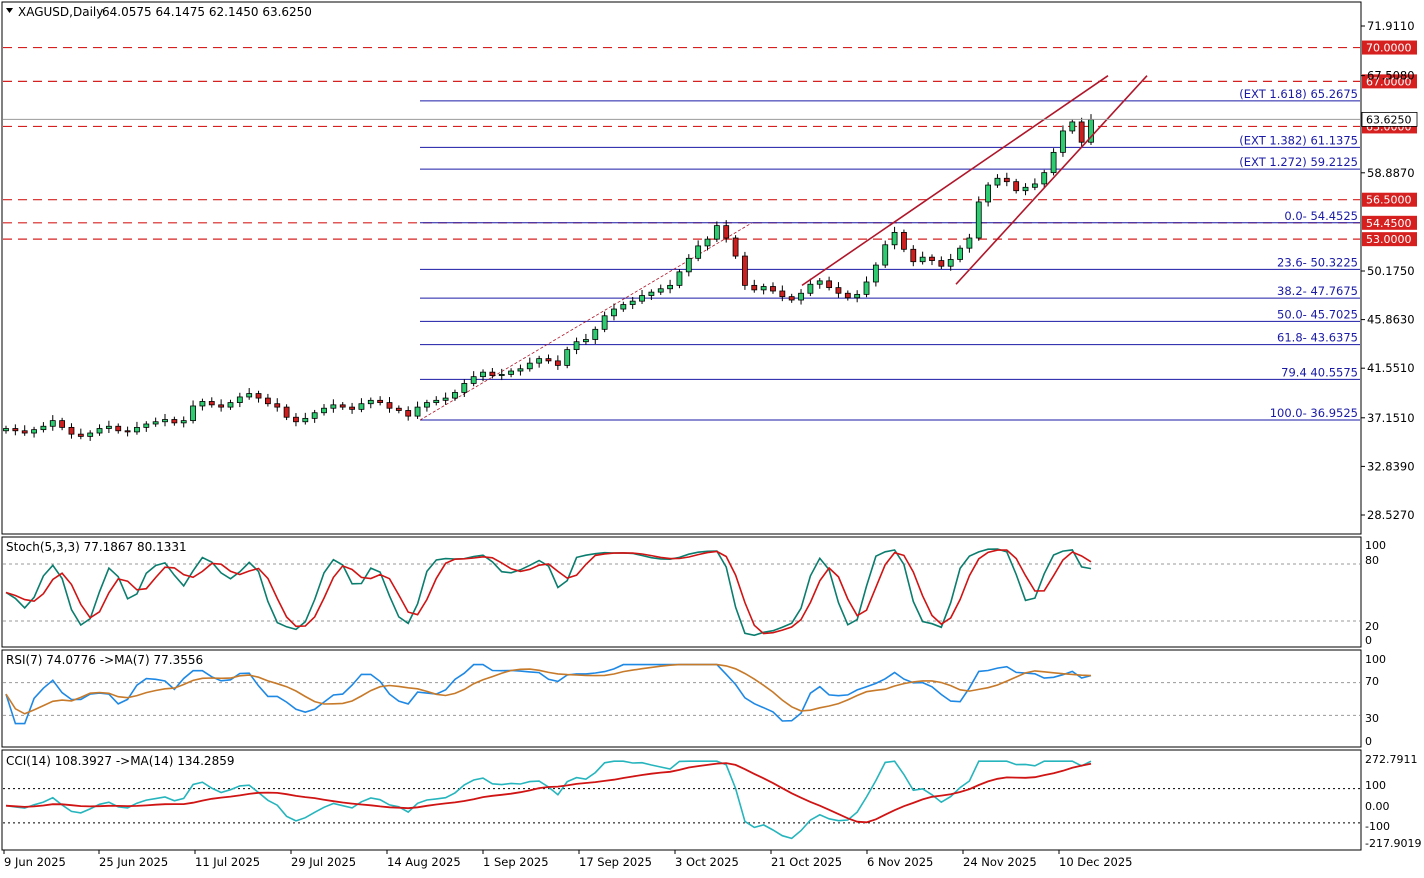 This screenshot has height=878, width=1424. I want to click on stoch-signal-line, so click(548, 592).